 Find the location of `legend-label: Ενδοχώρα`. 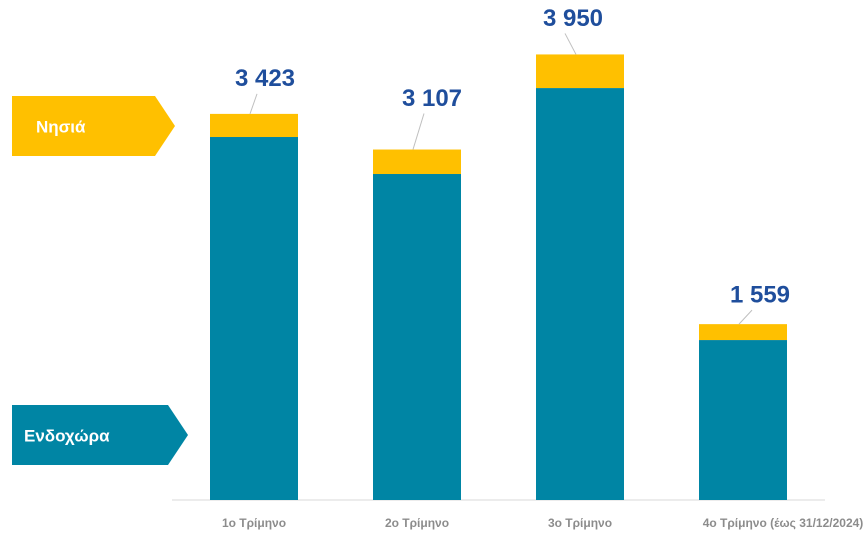

legend-label: Ενδοχώρα is located at coordinates (67, 435).